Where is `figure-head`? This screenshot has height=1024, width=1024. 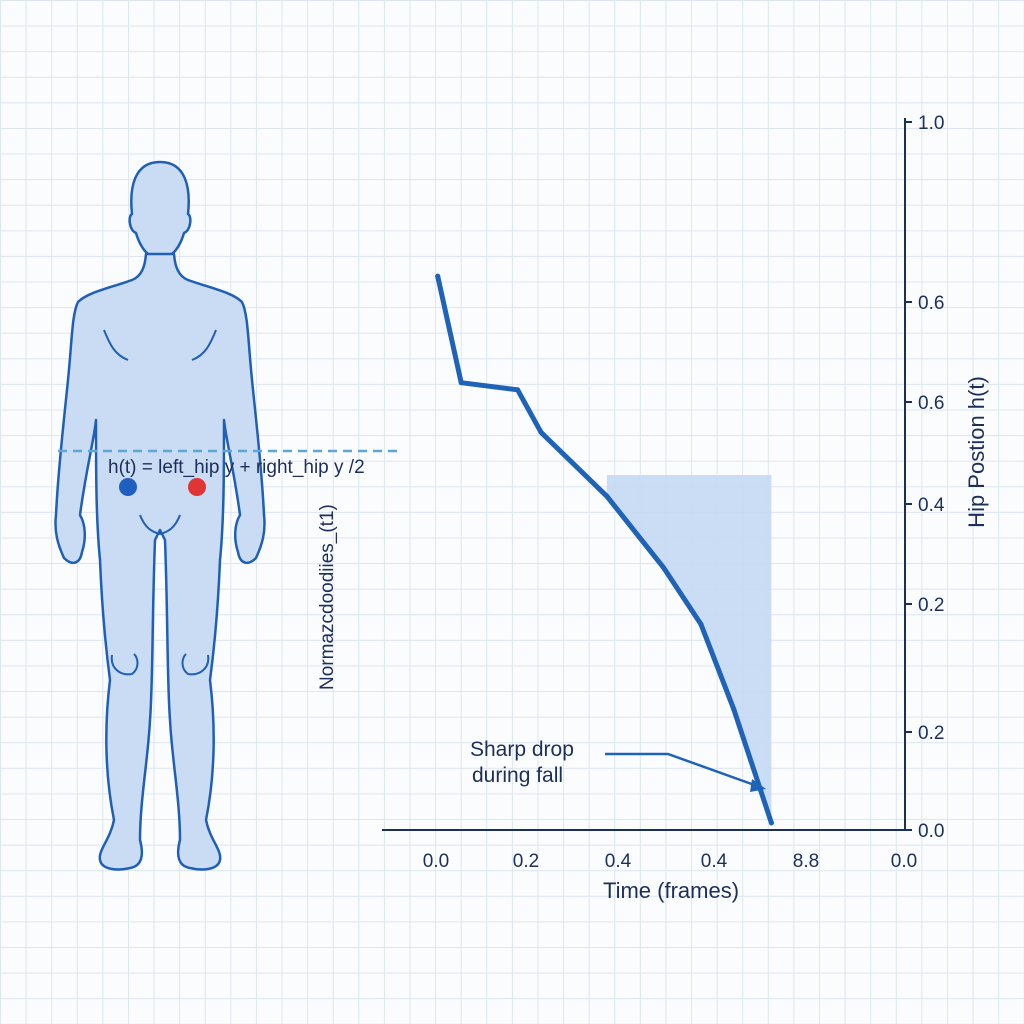 figure-head is located at coordinates (160, 211).